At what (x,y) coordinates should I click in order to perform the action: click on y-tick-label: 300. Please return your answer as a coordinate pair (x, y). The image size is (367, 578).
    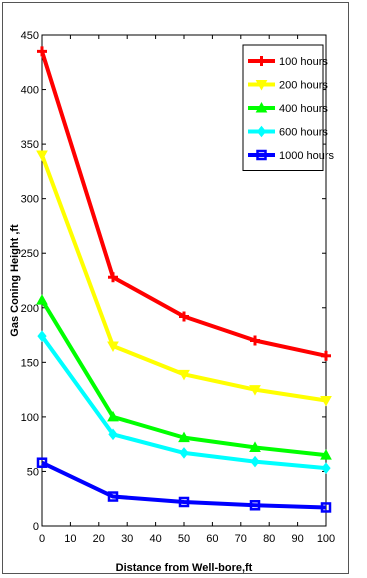
    Looking at the image, I should click on (30, 200).